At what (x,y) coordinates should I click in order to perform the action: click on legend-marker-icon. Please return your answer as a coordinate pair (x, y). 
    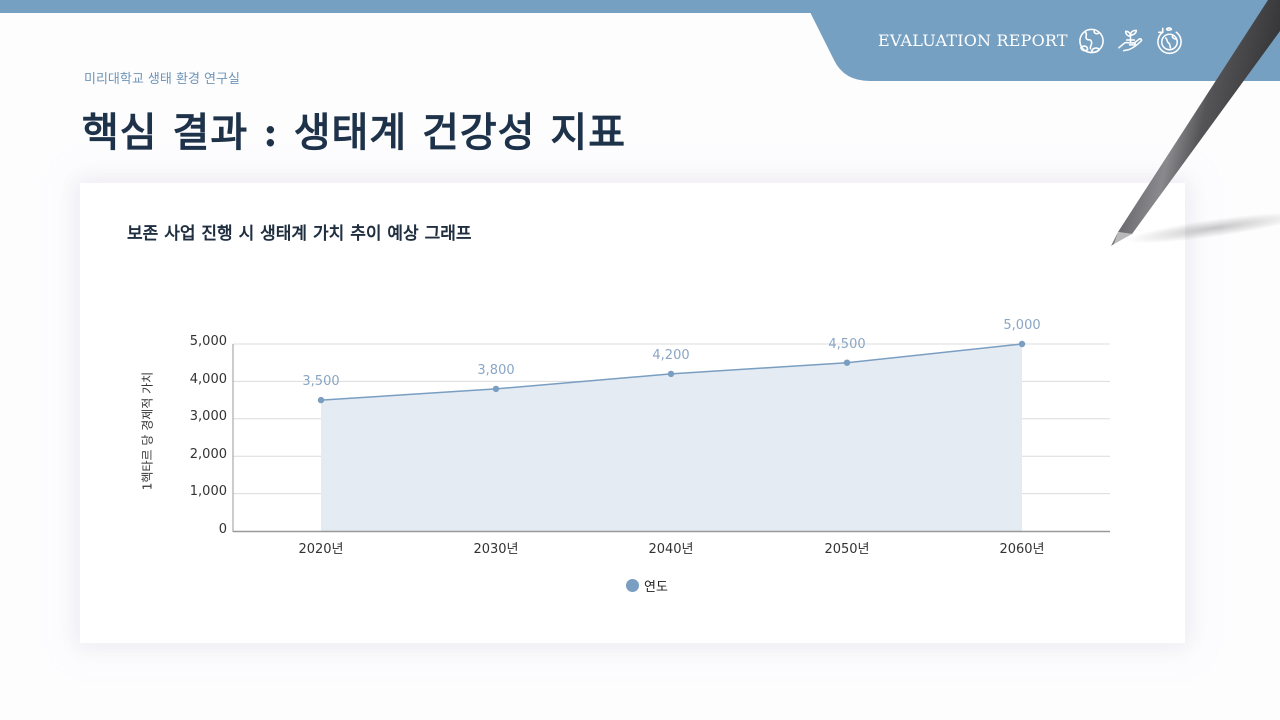
    Looking at the image, I should click on (632, 585).